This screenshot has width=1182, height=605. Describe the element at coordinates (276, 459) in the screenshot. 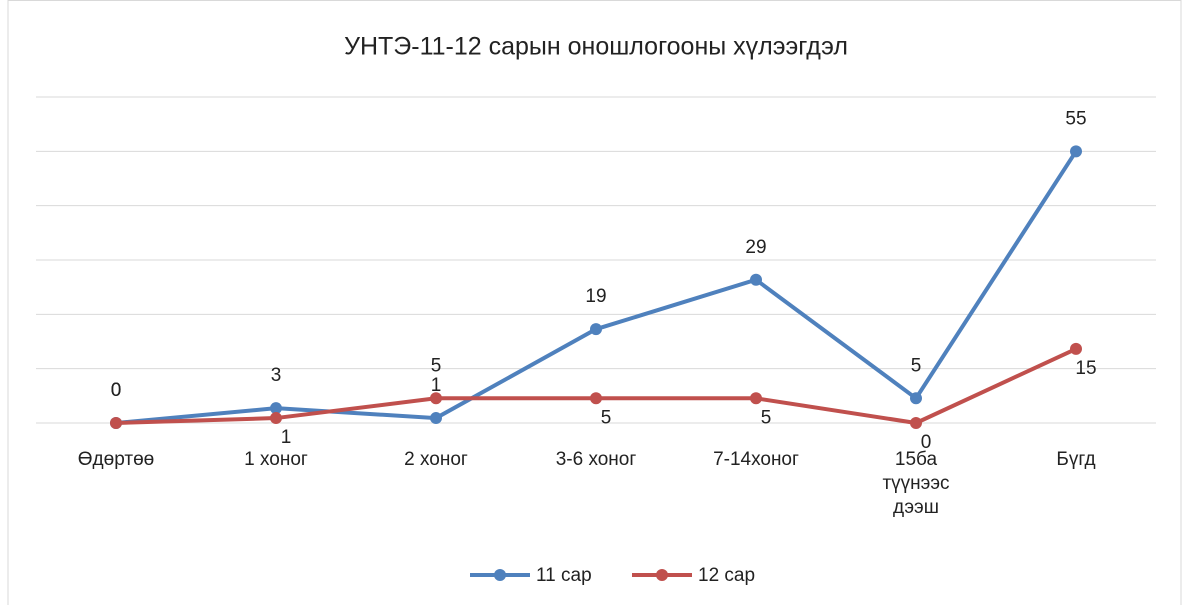

I see `x-tick-label: 1 хоног` at that location.